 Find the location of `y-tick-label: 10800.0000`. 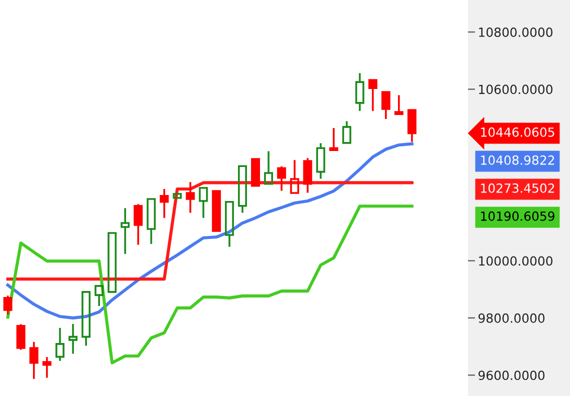

y-tick-label: 10800.0000 is located at coordinates (515, 32).